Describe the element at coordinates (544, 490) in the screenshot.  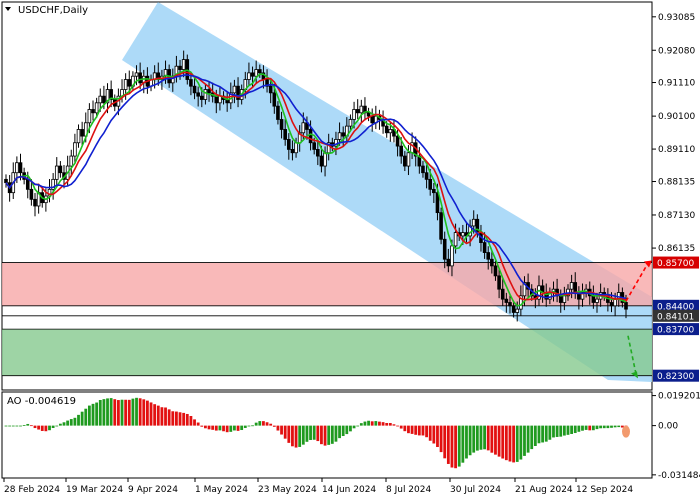
I see `time-tick-label: 21 Aug 2024` at that location.